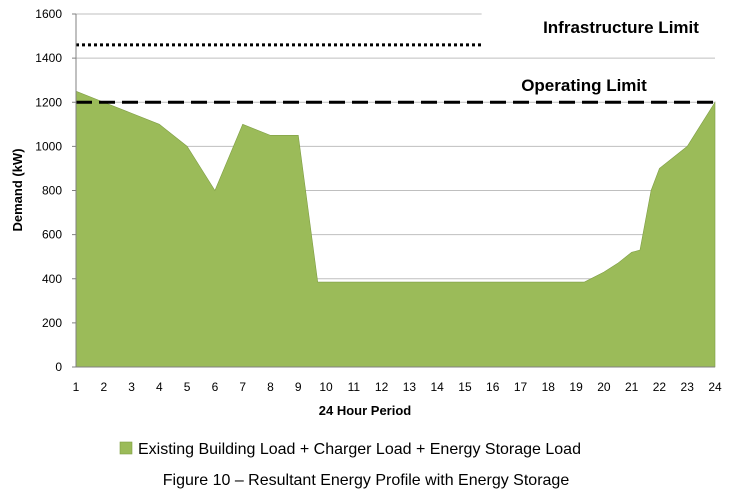 This screenshot has width=741, height=499. What do you see at coordinates (103, 387) in the screenshot?
I see `x-tick-label: 2` at bounding box center [103, 387].